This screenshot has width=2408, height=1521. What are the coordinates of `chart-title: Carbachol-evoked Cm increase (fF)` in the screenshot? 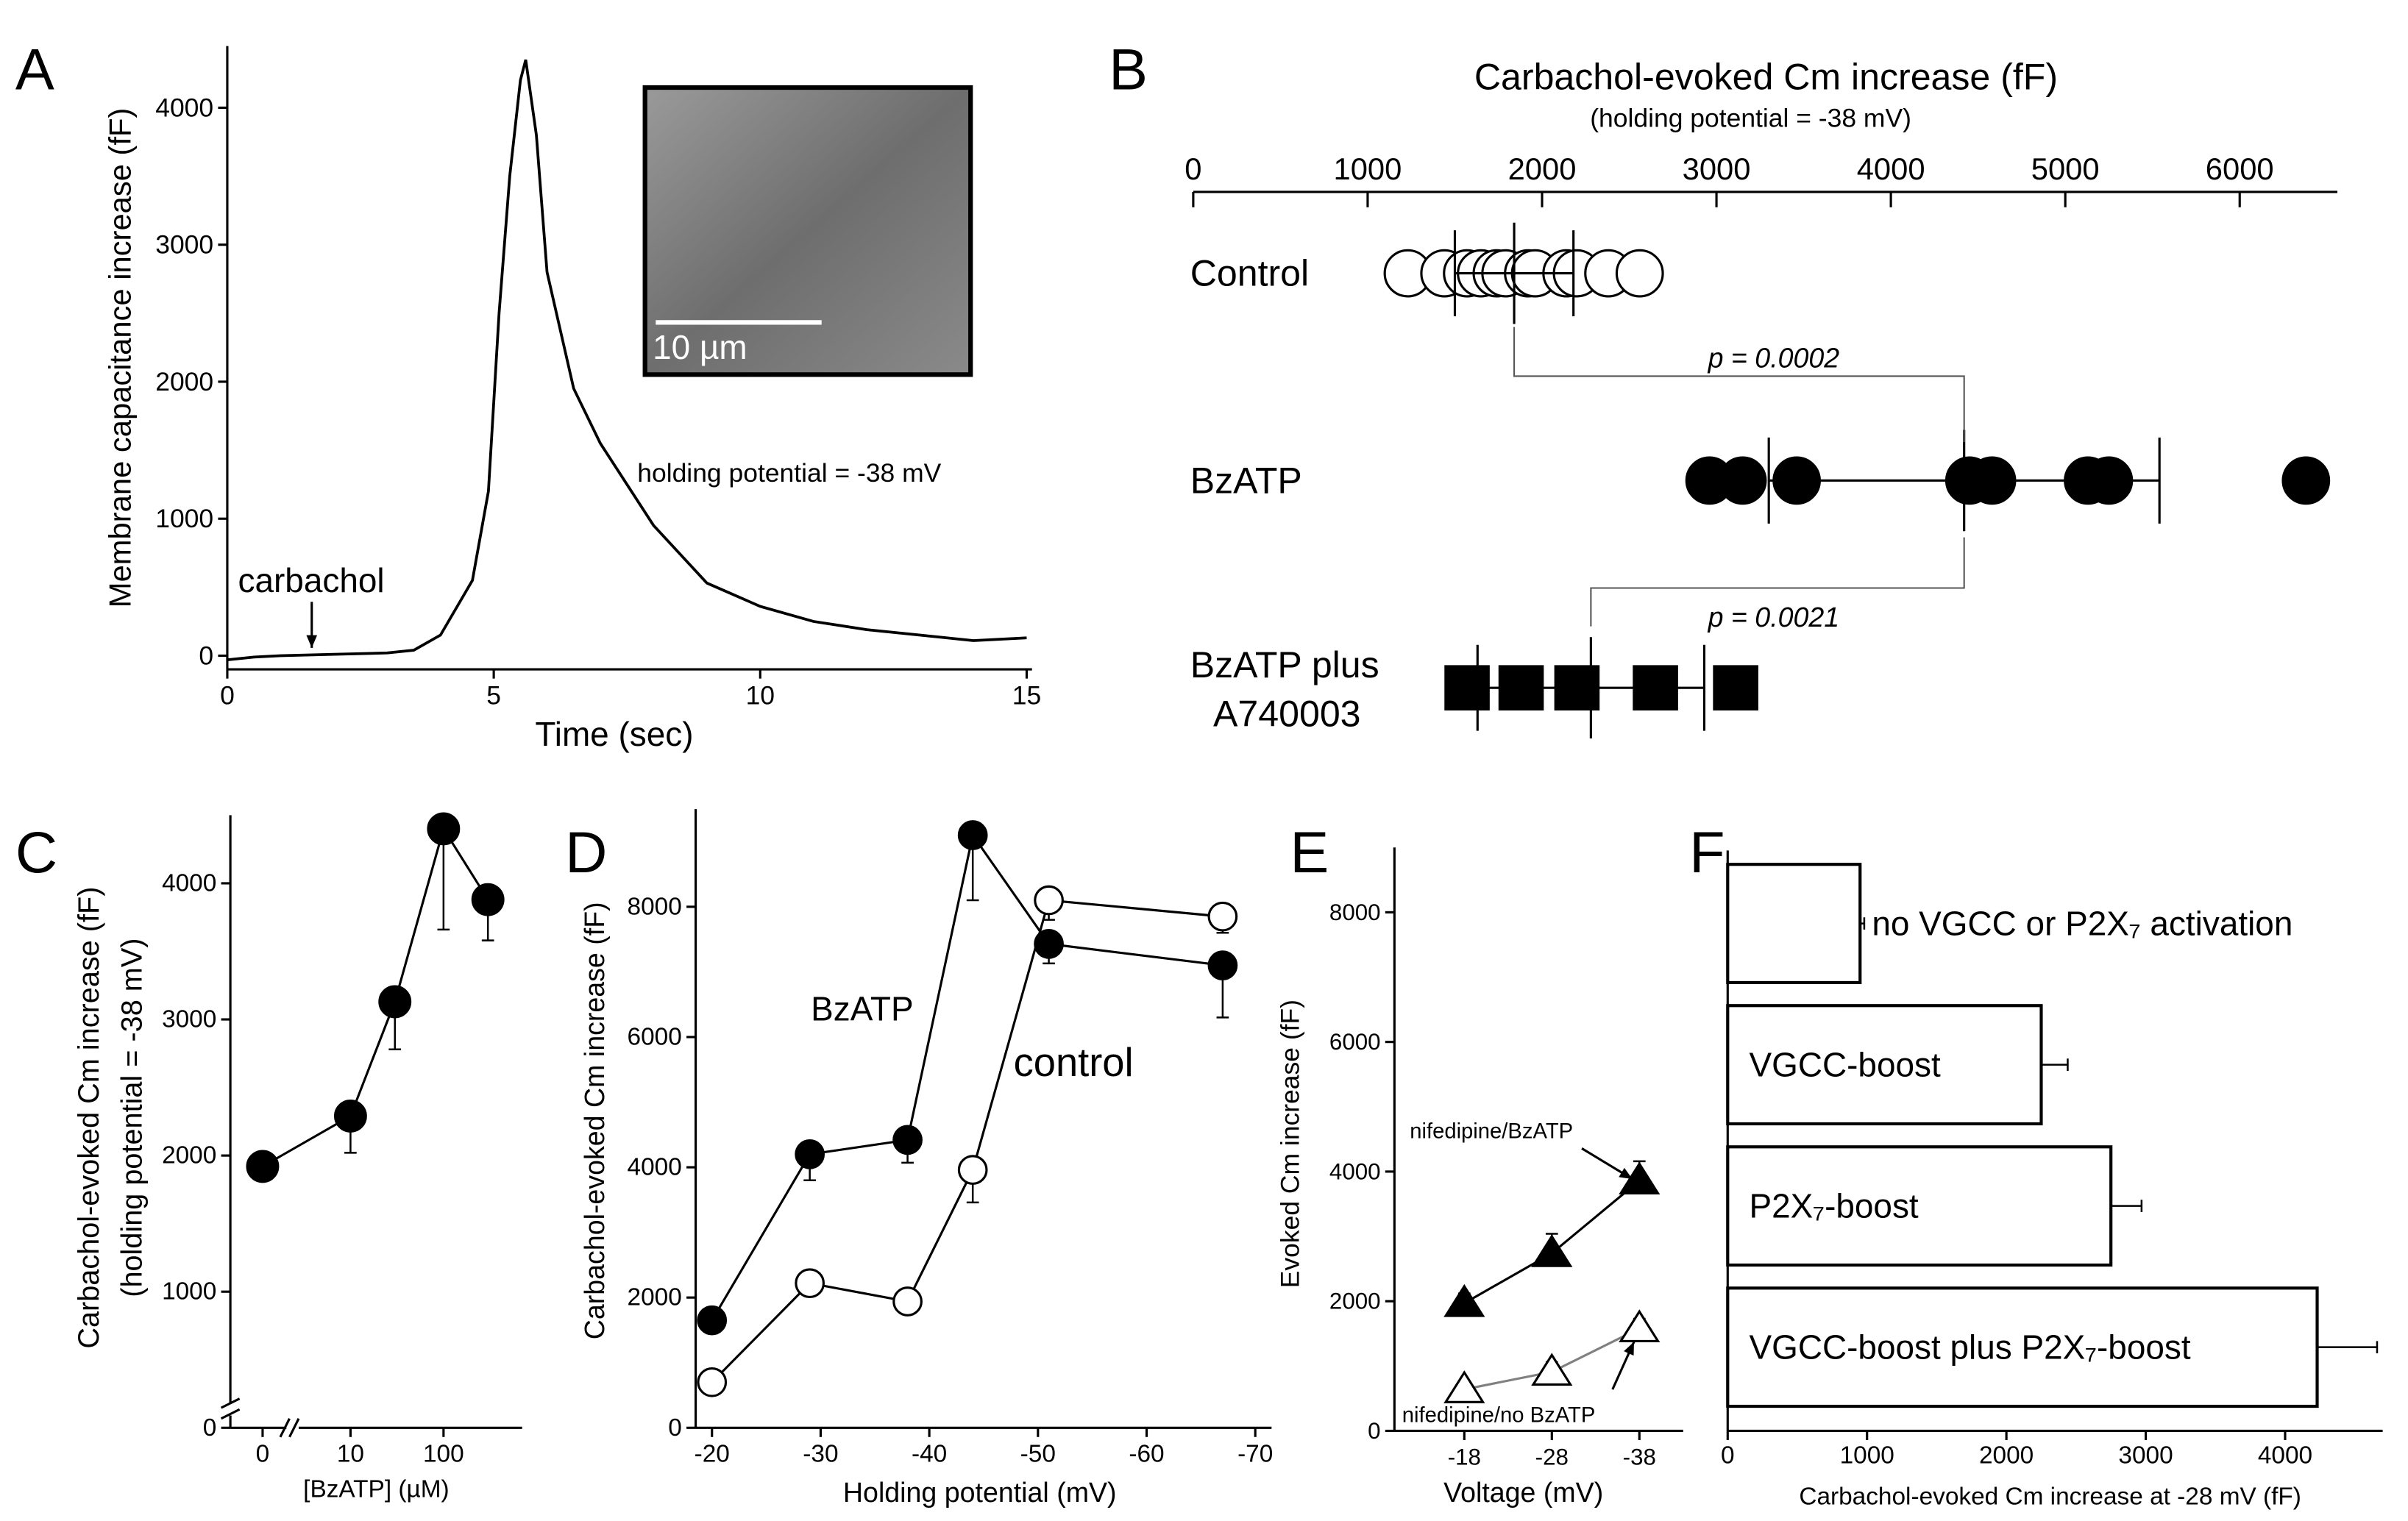 It's located at (1766, 76).